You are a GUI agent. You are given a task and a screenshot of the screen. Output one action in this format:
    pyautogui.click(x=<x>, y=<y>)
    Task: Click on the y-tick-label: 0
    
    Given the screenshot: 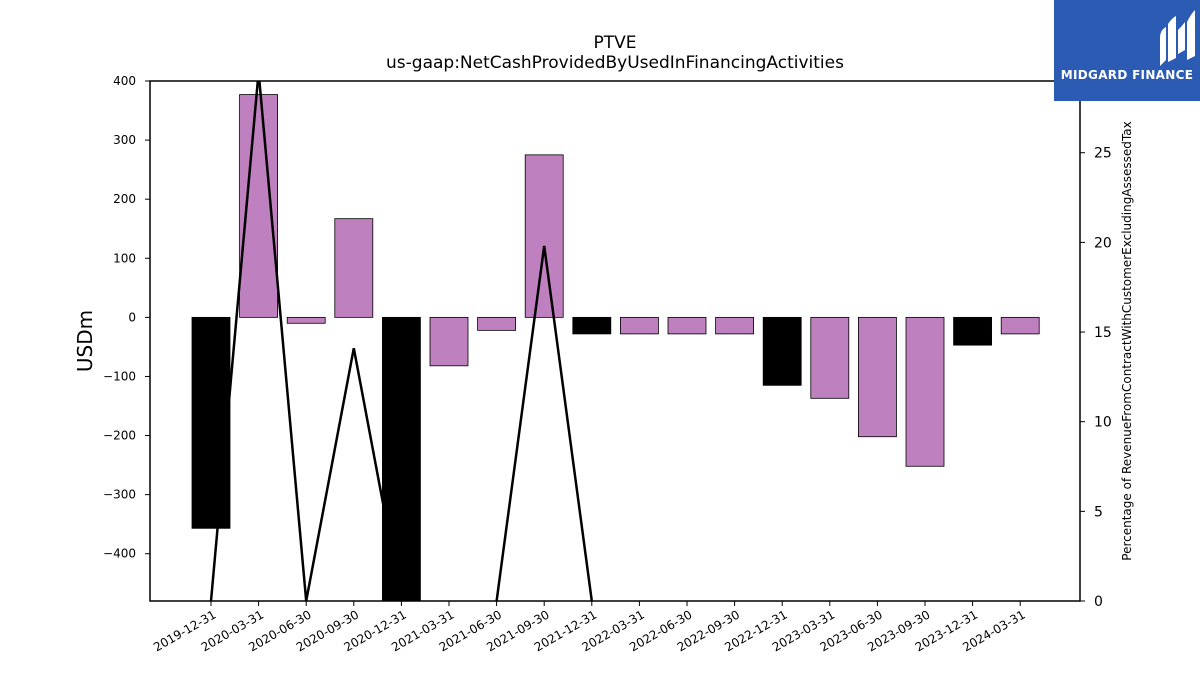 What is the action you would take?
    pyautogui.click(x=132, y=317)
    